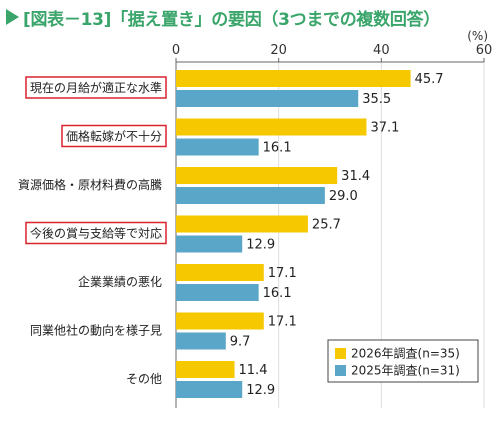  Describe the element at coordinates (429, 79) in the screenshot. I see `bar-value-label-s0-c0: 45.7` at that location.